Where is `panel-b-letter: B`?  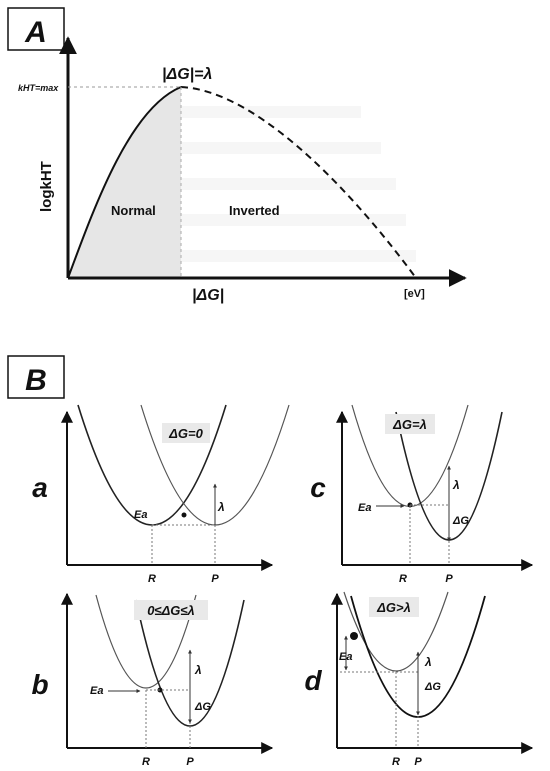 panel-b-letter: B is located at coordinates (36, 380).